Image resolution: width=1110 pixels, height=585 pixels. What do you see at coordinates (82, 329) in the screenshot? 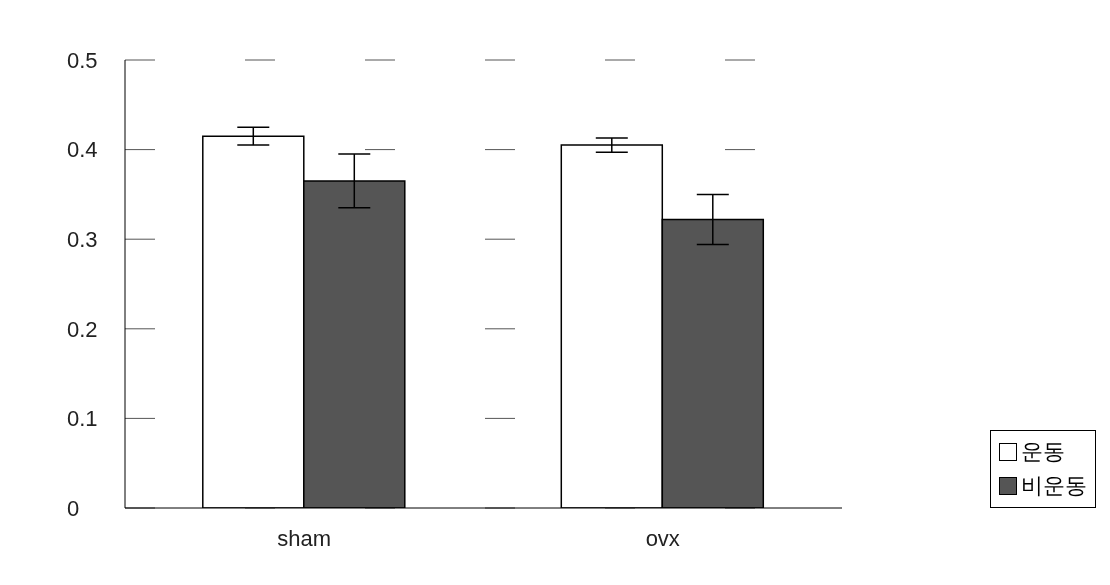
I see `y-tick-label: 0.2` at bounding box center [82, 329].